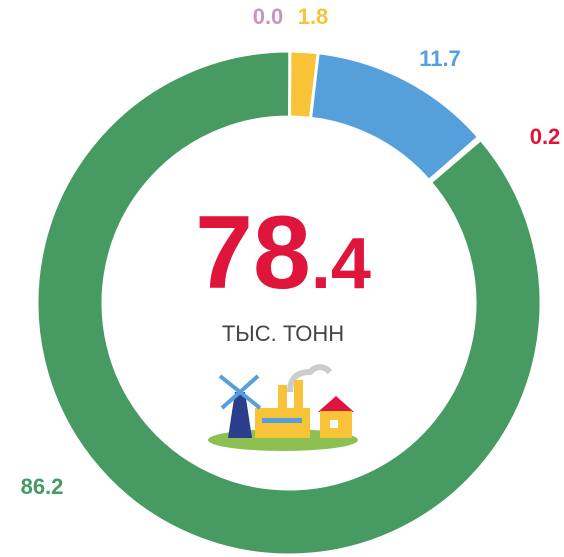 This screenshot has height=557, width=564. What do you see at coordinates (545, 136) in the screenshot?
I see `value-label: 0.2` at bounding box center [545, 136].